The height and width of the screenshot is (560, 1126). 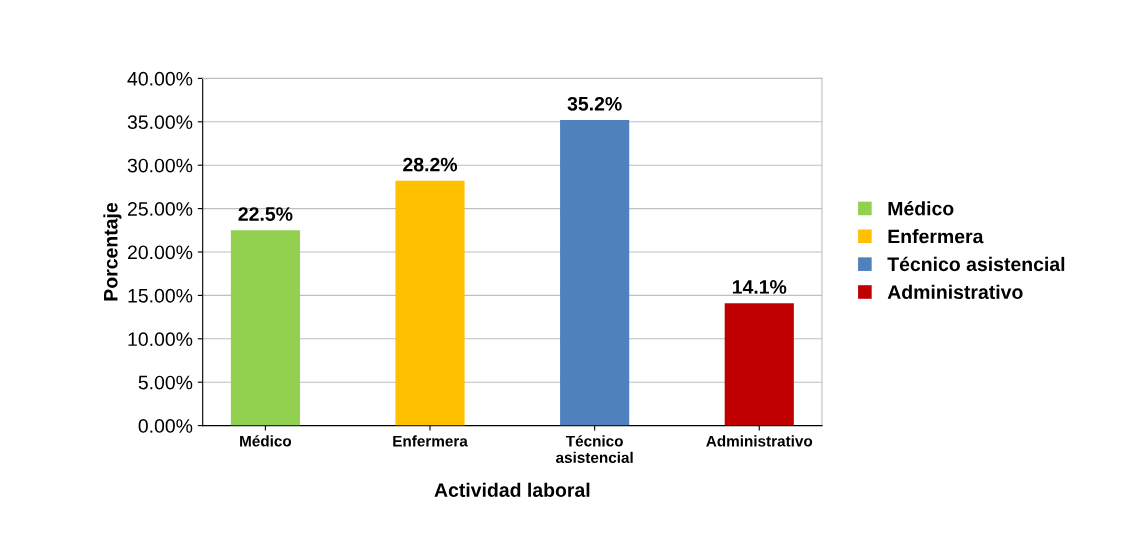 I want to click on data-label: 28.2%, so click(x=430, y=164).